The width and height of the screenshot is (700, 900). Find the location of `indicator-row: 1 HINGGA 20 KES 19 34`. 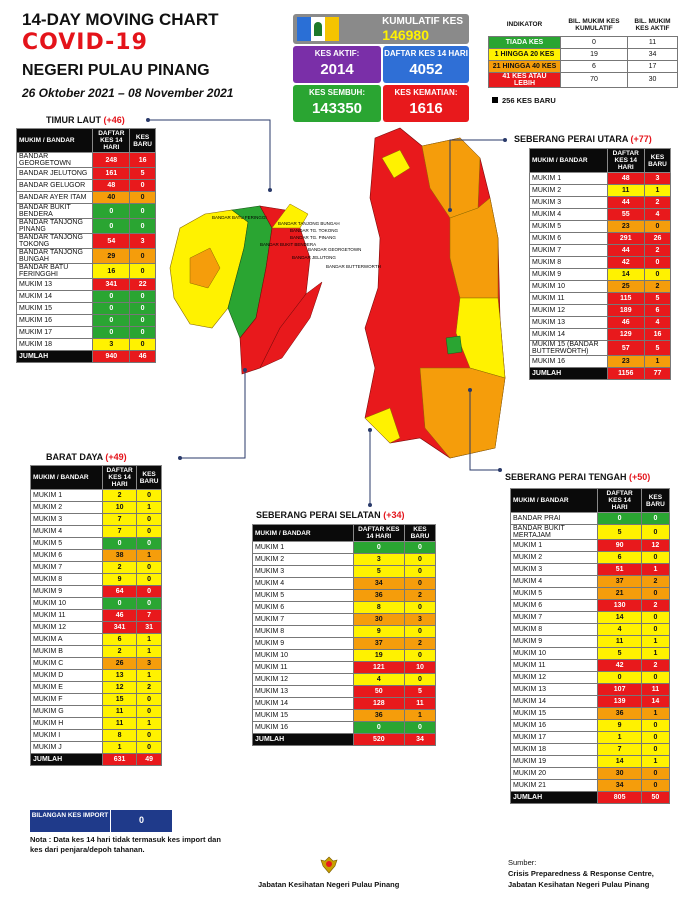

indicator-row: 1 HINGGA 20 KES 19 34 is located at coordinates (583, 54).